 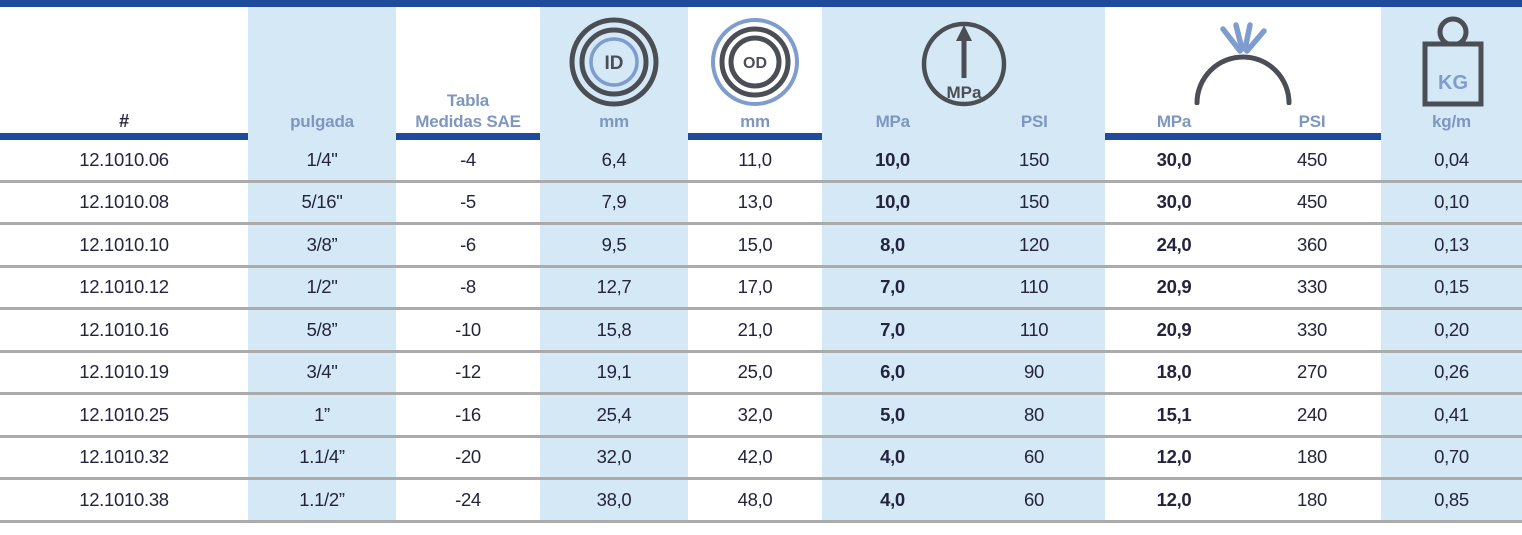 I want to click on cell-inch-size: 1/2", so click(x=322, y=287).